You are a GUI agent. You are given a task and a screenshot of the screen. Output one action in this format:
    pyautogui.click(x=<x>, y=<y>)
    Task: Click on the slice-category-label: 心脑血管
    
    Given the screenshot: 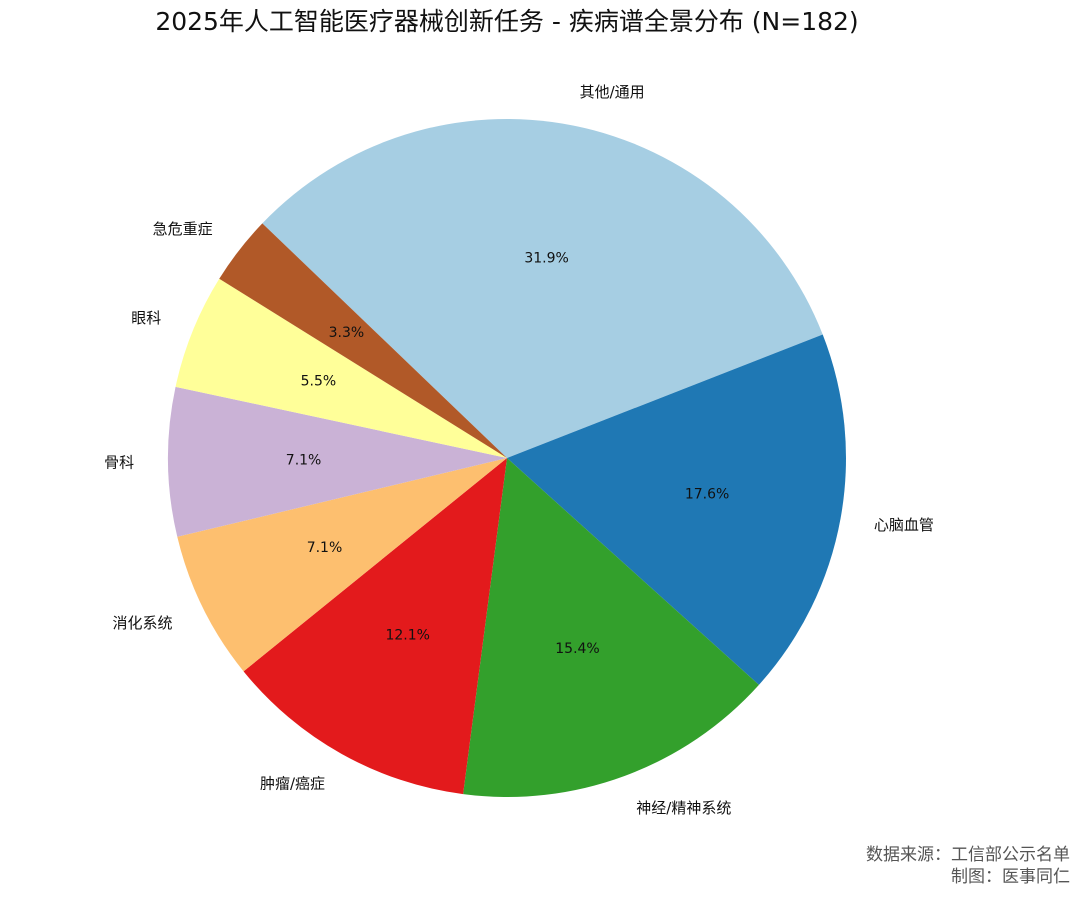 What is the action you would take?
    pyautogui.click(x=904, y=525)
    